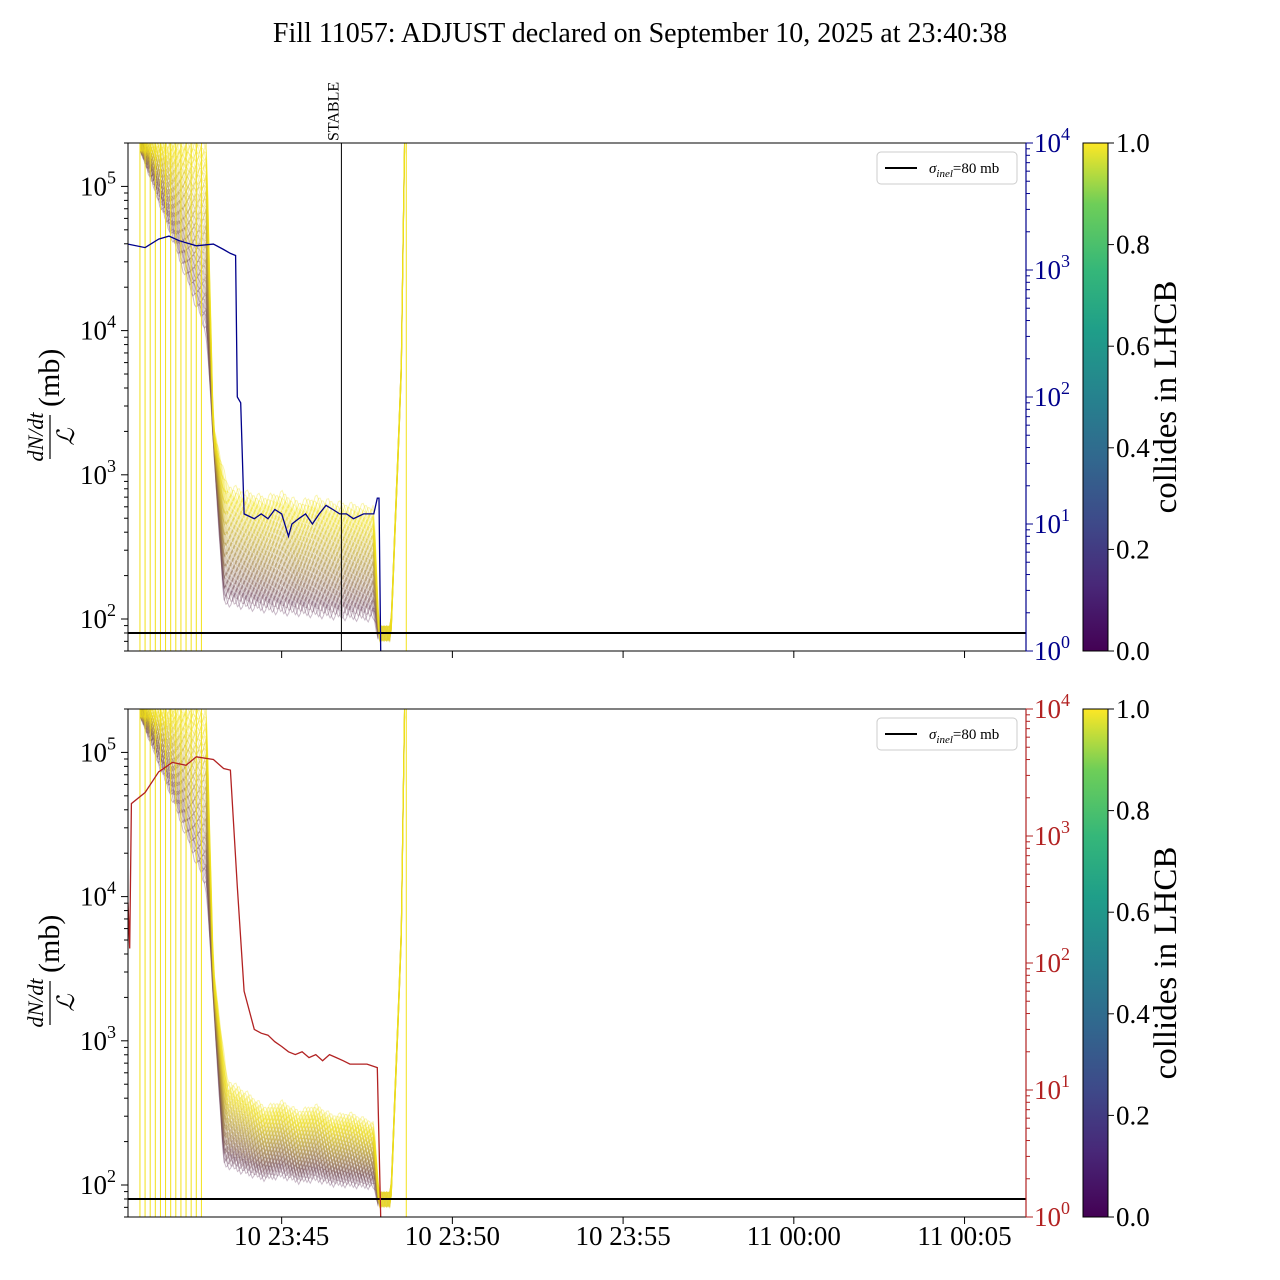 The image size is (1280, 1280). What do you see at coordinates (1052, 522) in the screenshot?
I see `right-tick-label: 101` at bounding box center [1052, 522].